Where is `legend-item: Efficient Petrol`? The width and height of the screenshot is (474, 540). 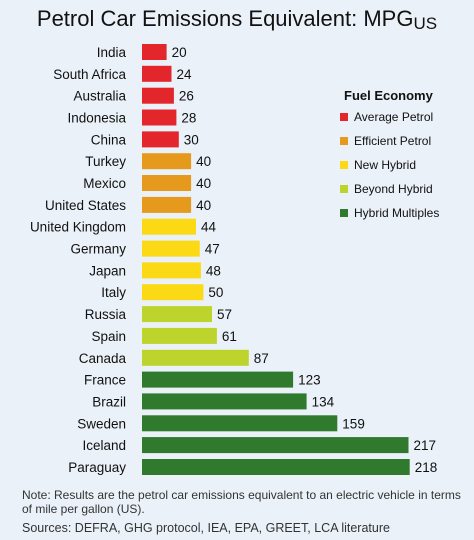 legend-item: Efficient Petrol is located at coordinates (385, 141).